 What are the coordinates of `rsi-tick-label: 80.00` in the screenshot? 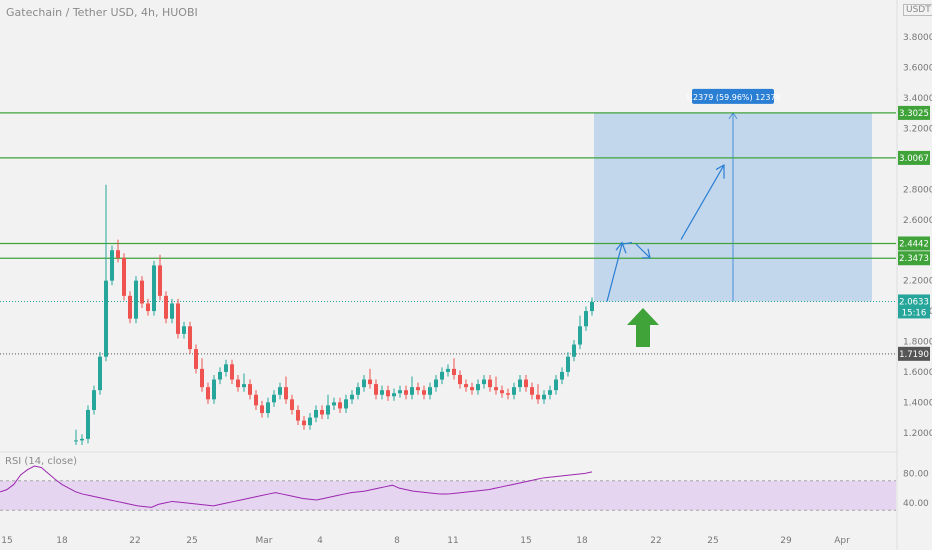 It's located at (916, 474).